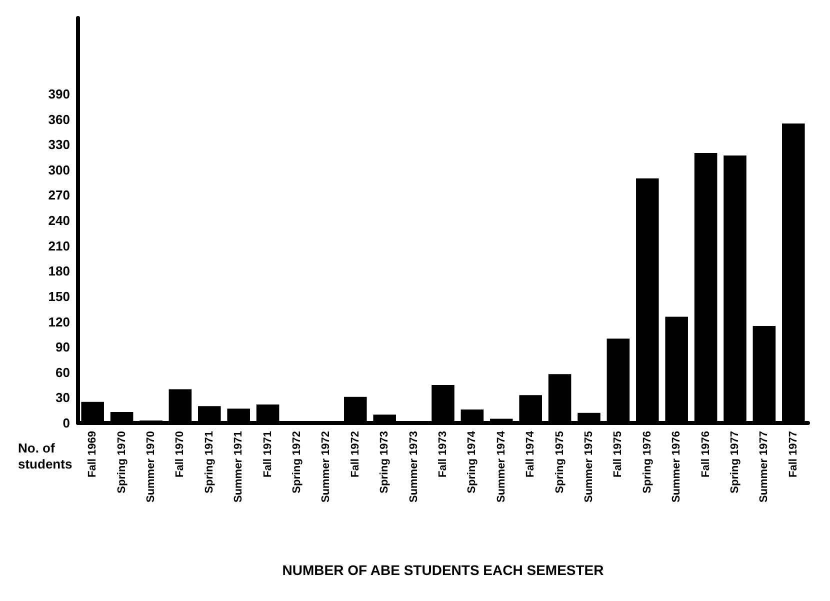  Describe the element at coordinates (326, 467) in the screenshot. I see `x-tick-label: Summer 1972` at that location.